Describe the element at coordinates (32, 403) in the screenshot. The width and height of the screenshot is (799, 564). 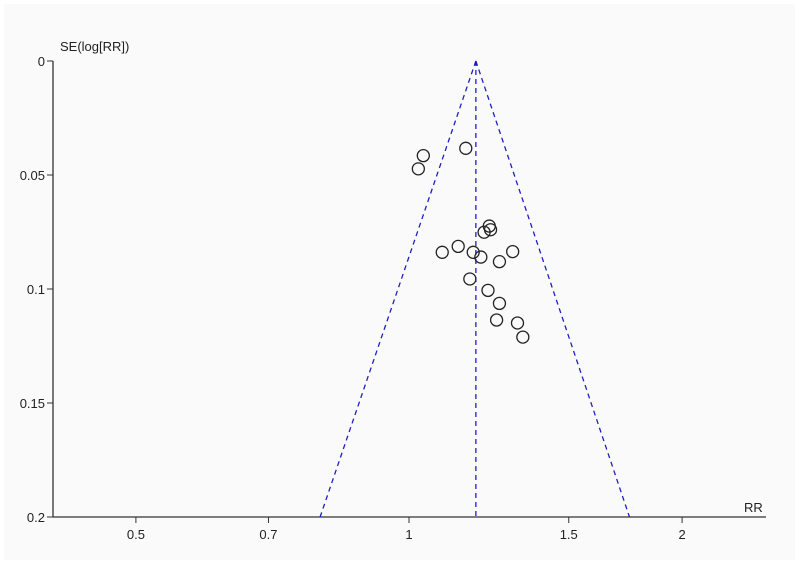
I see `y-tick-label: 0.15` at that location.